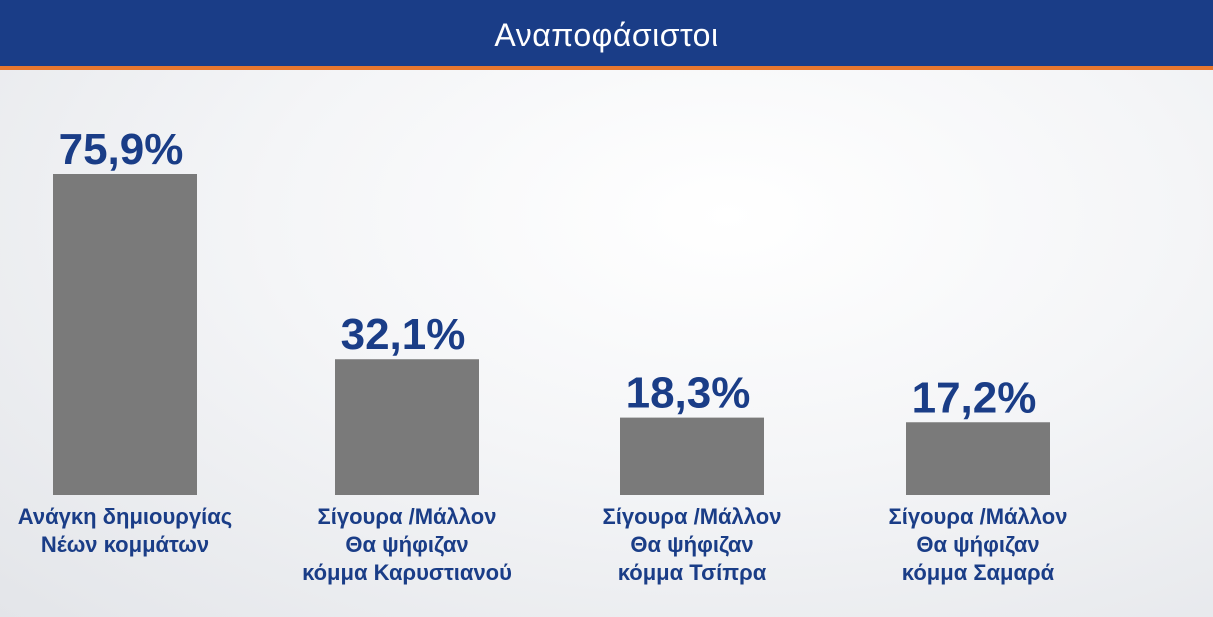  What do you see at coordinates (692, 572) in the screenshot?
I see `category-label-line: κόμμα Τσίπρα` at bounding box center [692, 572].